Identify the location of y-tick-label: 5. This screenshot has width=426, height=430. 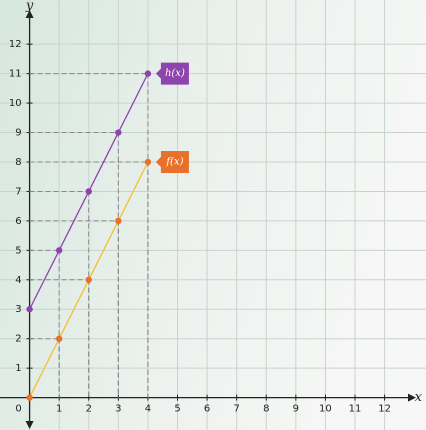
(18, 250).